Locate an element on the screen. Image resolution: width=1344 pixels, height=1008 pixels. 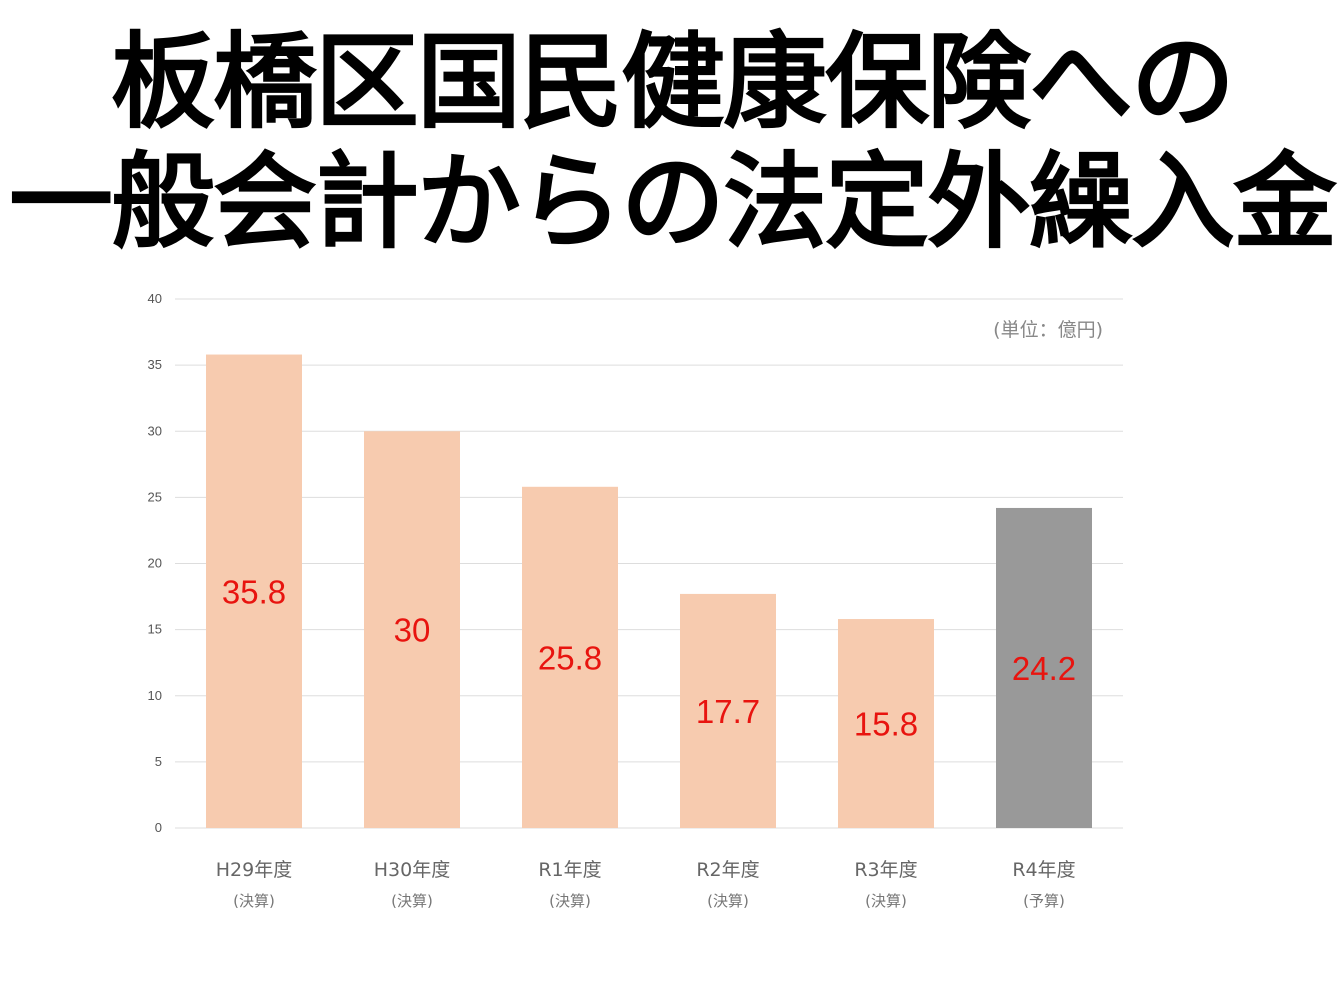
y-tick-label: 35 is located at coordinates (155, 364).